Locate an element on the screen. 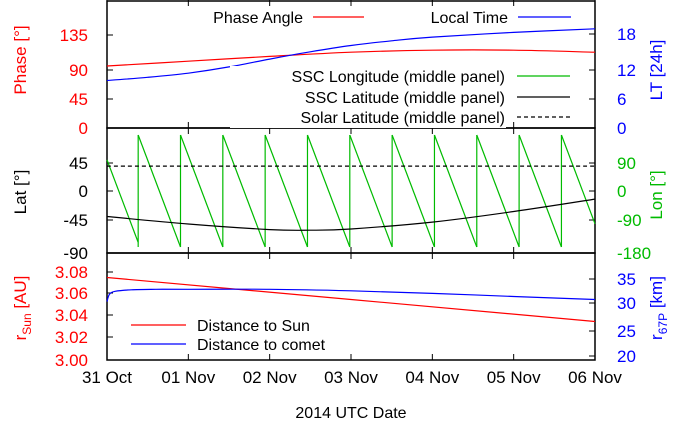 The height and width of the screenshot is (429, 691). y-tick-label-left: -90 is located at coordinates (75, 253).